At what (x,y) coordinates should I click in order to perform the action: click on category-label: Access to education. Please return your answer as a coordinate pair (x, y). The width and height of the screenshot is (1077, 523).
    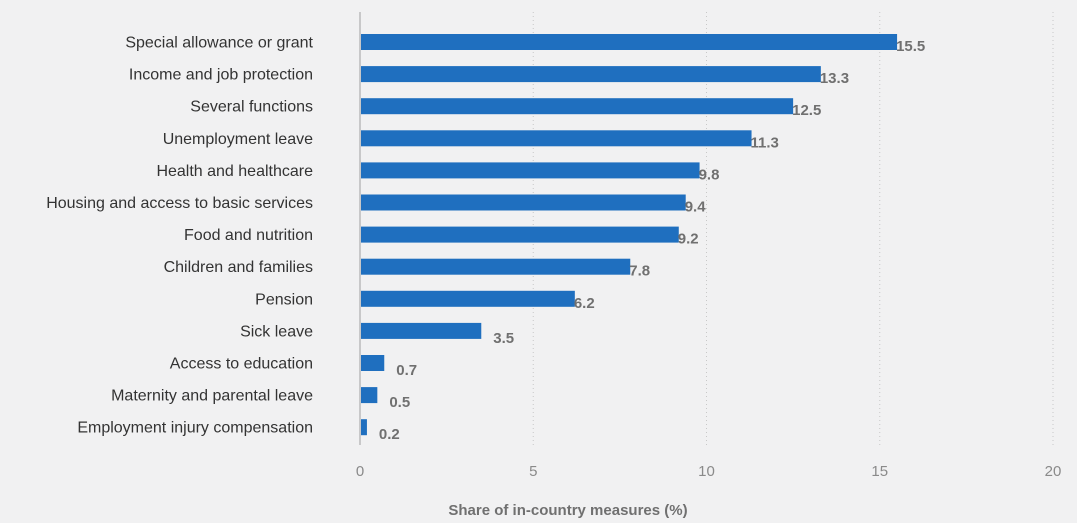
    Looking at the image, I should click on (241, 364).